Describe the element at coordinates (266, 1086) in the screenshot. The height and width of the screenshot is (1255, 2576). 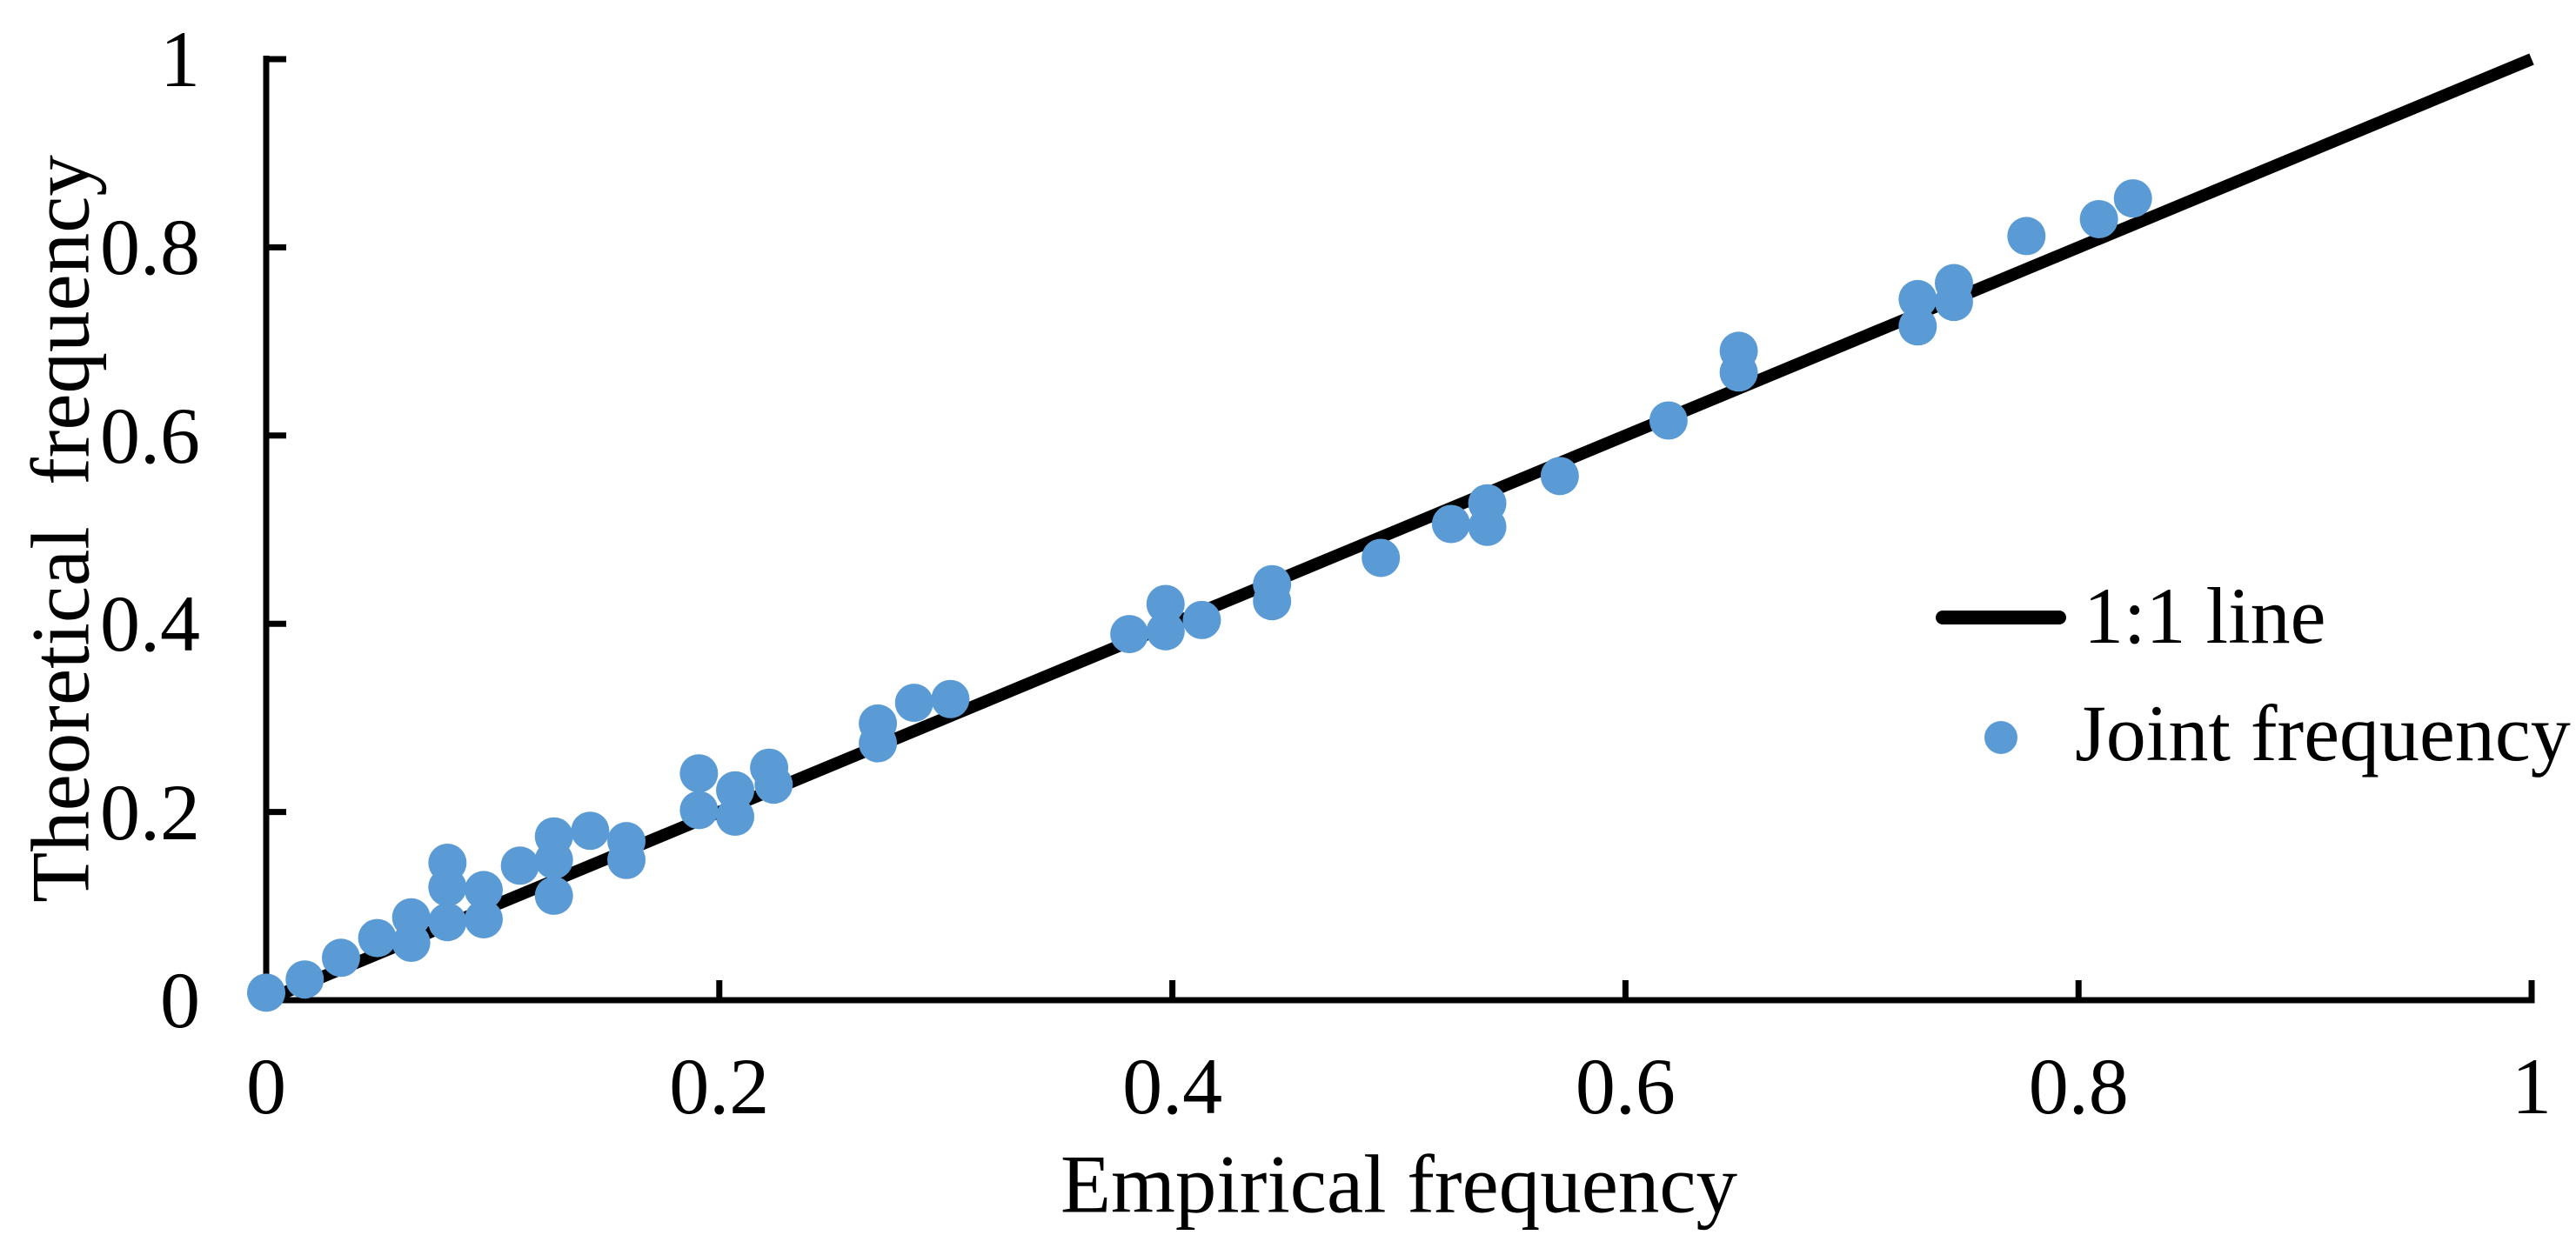
I see `x-tick-label: 0` at that location.